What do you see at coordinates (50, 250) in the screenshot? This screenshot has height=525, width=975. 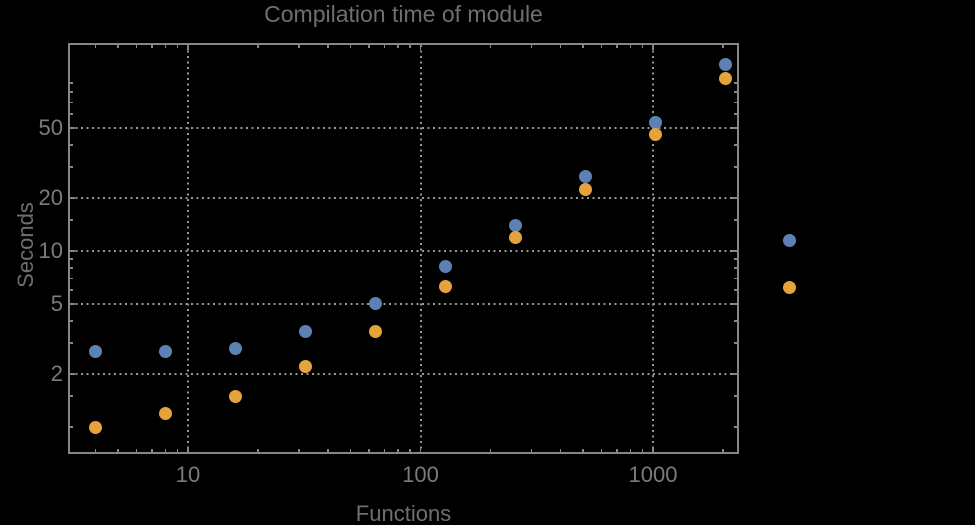 I see `y-tick-label: 10` at bounding box center [50, 250].